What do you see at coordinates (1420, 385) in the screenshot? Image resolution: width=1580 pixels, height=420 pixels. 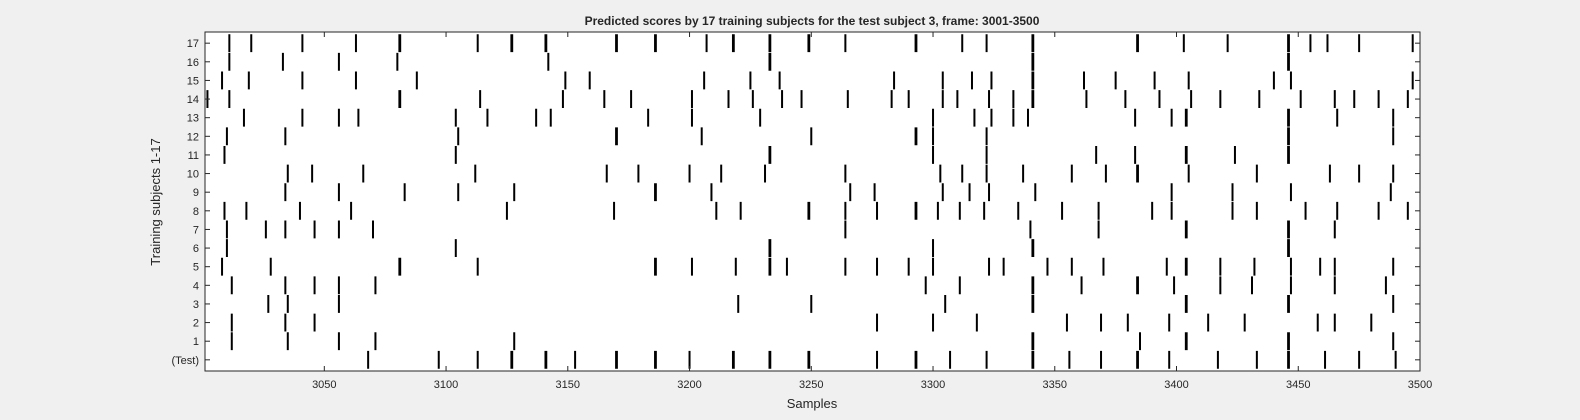 I see `x-tick-label: 3500` at bounding box center [1420, 385].